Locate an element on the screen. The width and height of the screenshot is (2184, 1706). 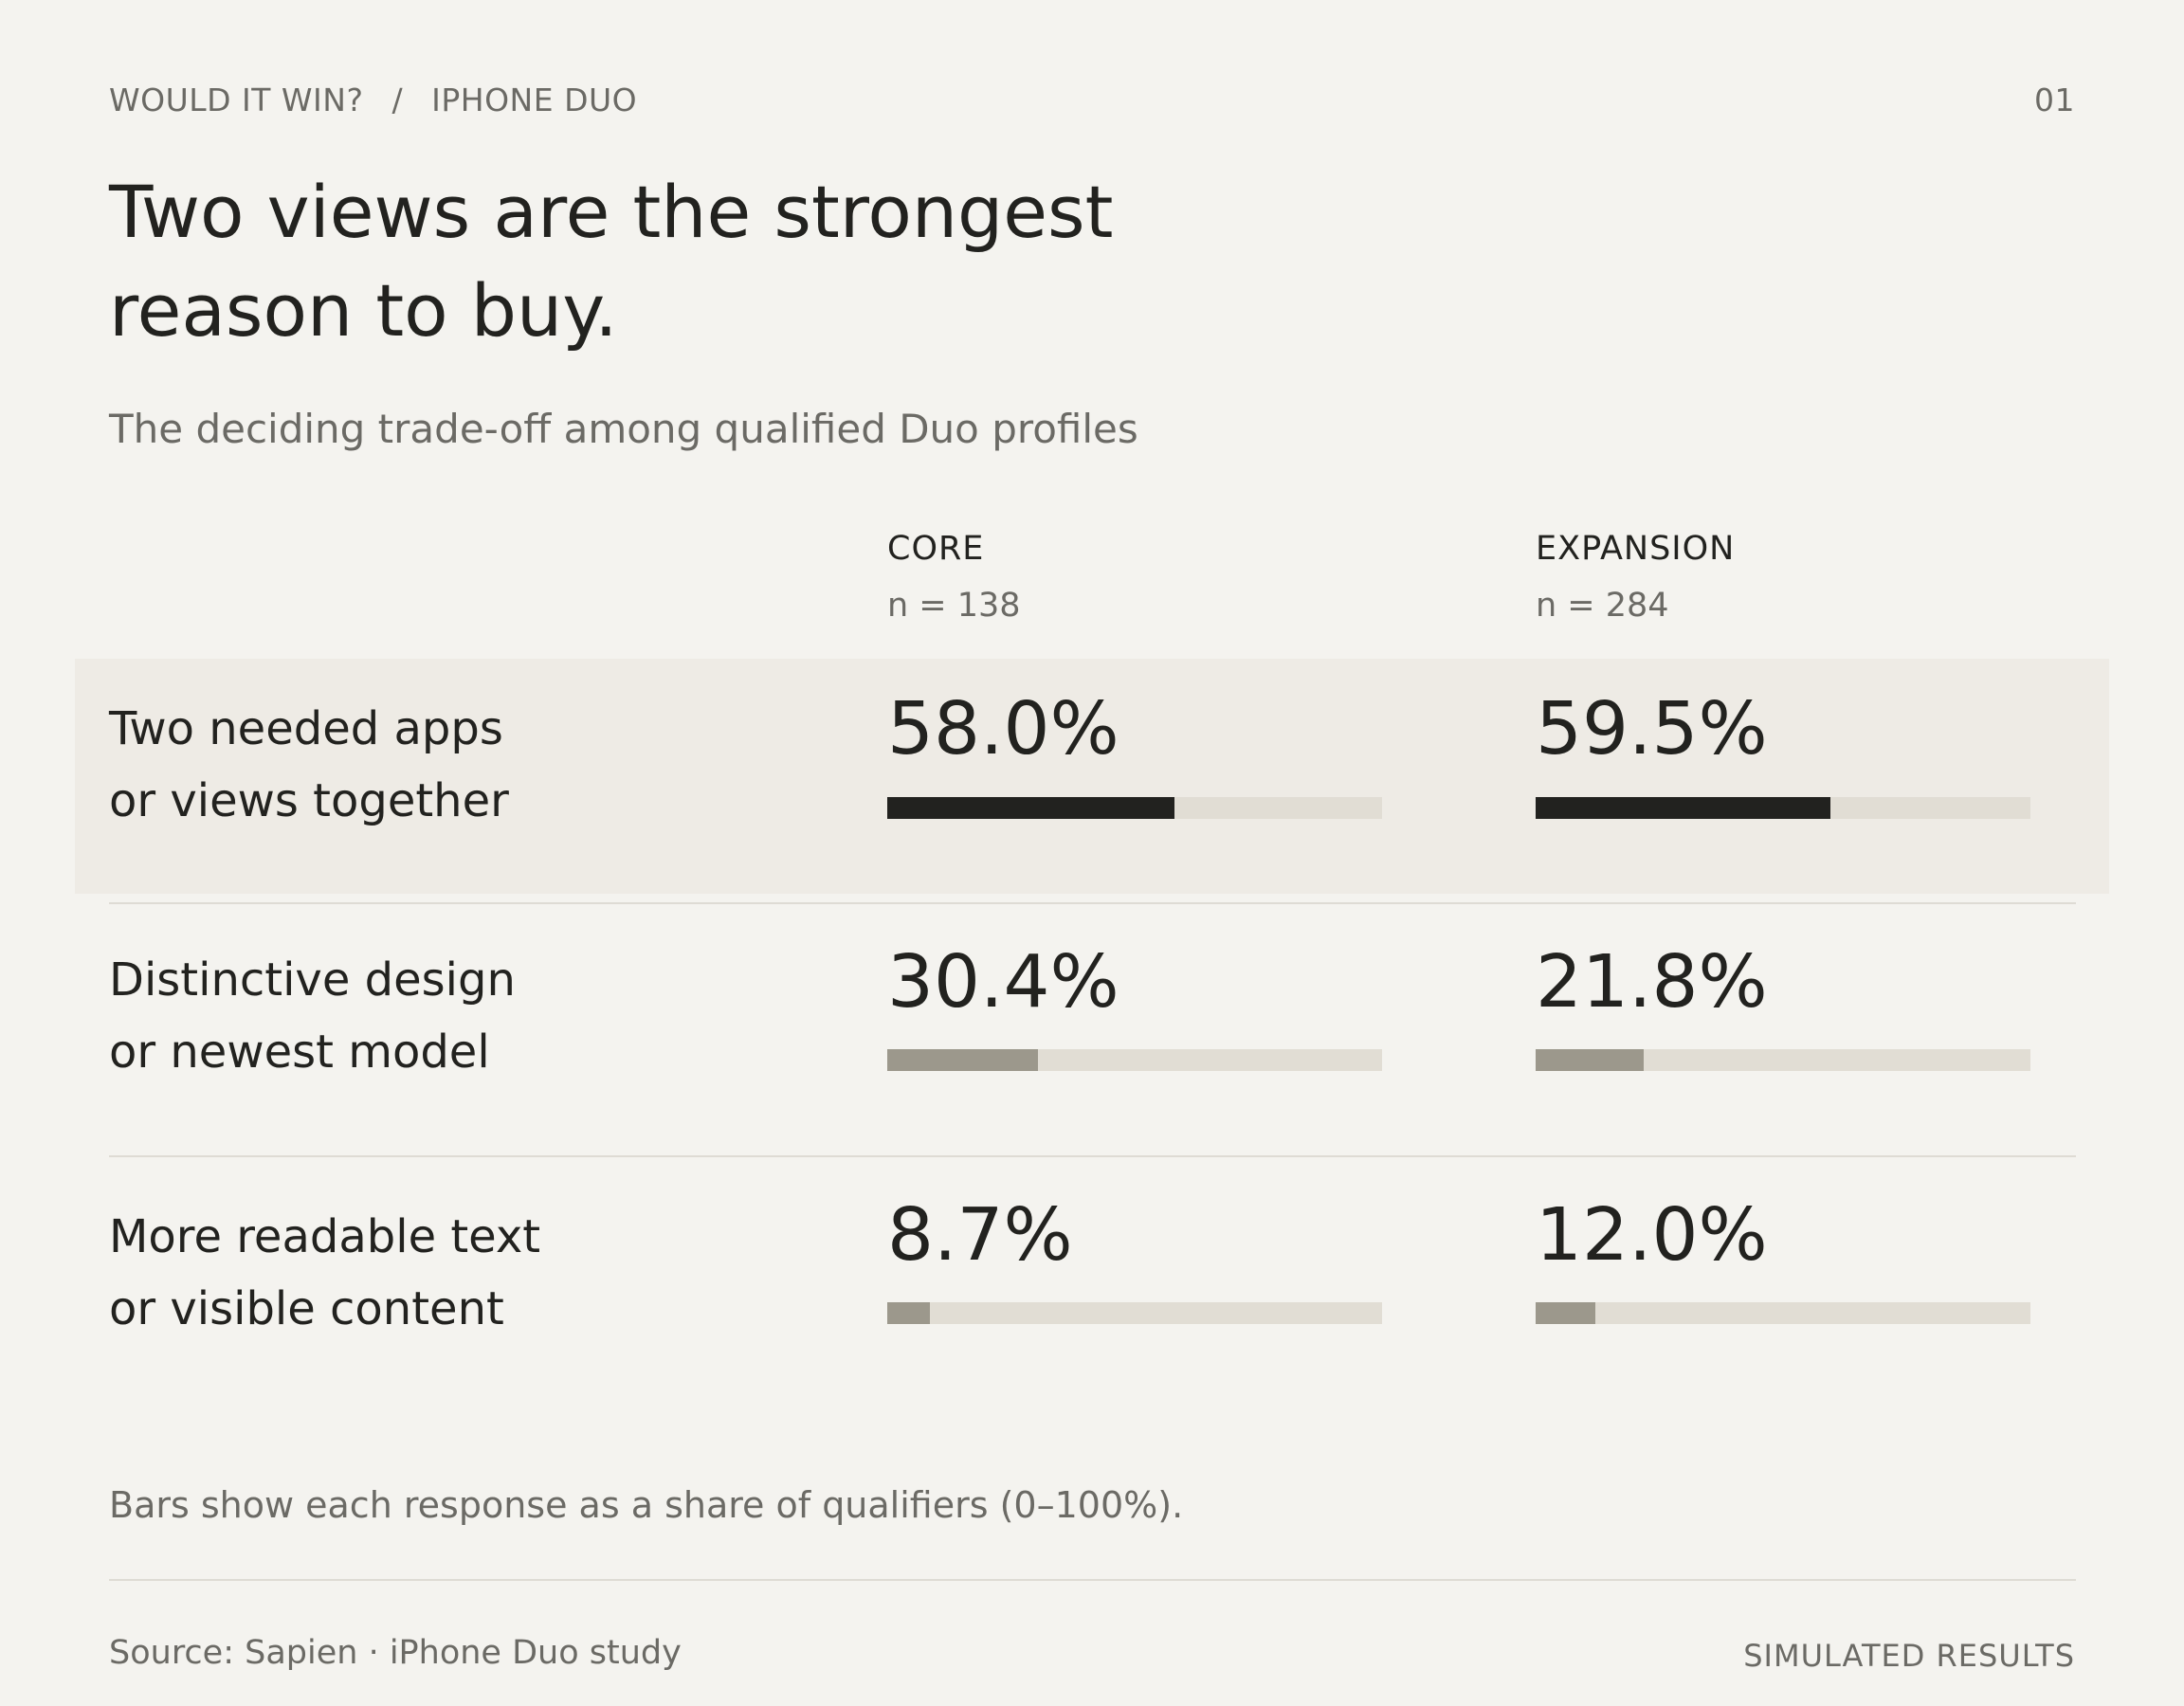
row-label: Distinctive design or newest model is located at coordinates (469, 1016).